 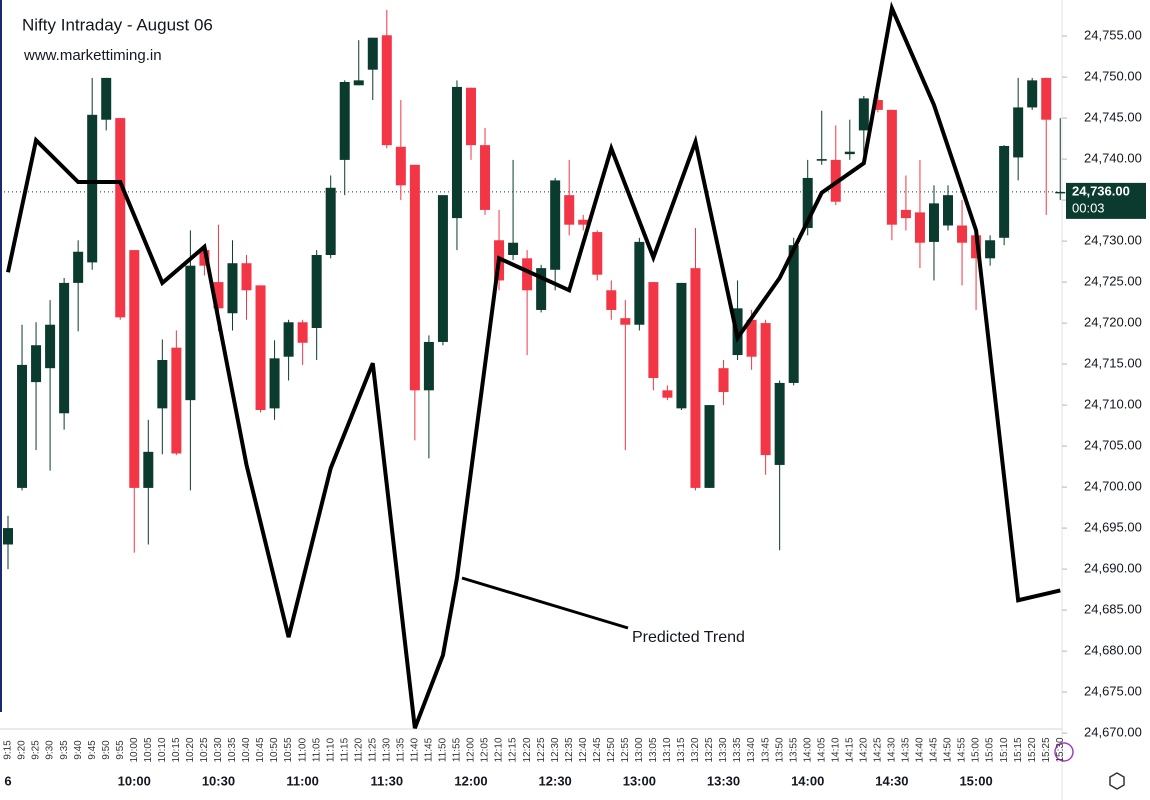 I want to click on x-tick-label: 9:50, so click(x=106, y=750).